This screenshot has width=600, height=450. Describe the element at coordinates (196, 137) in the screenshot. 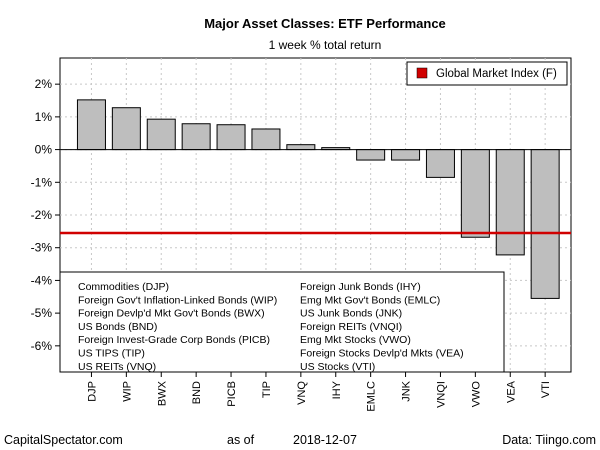

I see `bar-bnd` at that location.